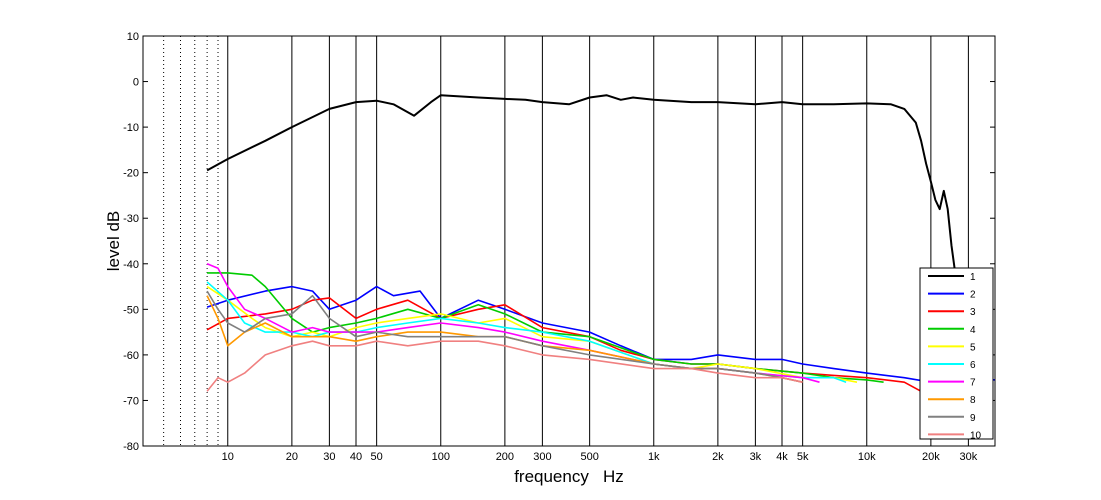 Image resolution: width=1101 pixels, height=500 pixels. Describe the element at coordinates (569, 476) in the screenshot. I see `x-axis-label: frequency Hz` at that location.